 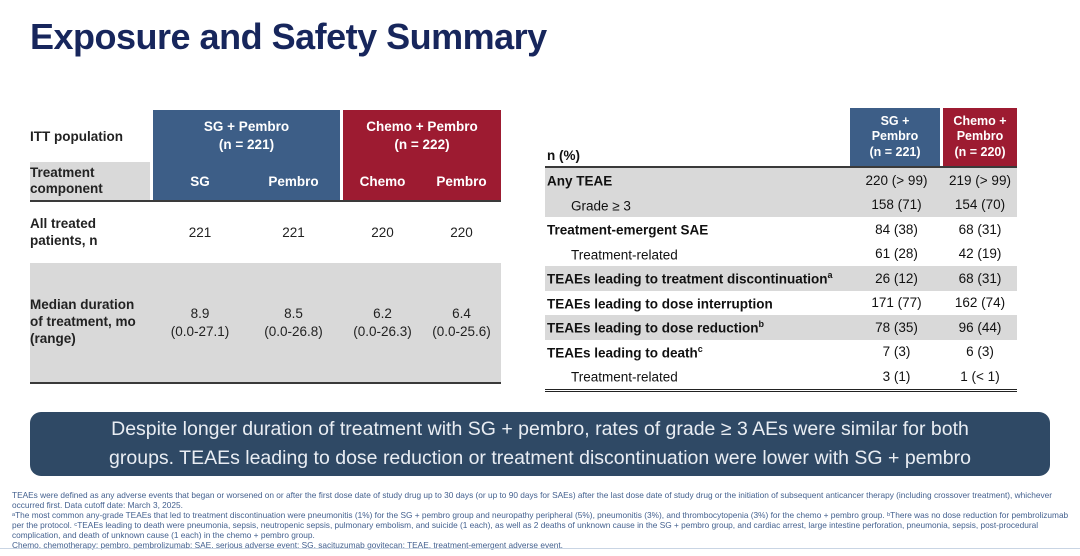 I want to click on row-value: 8.9 (0.0-27.1), so click(x=200, y=322).